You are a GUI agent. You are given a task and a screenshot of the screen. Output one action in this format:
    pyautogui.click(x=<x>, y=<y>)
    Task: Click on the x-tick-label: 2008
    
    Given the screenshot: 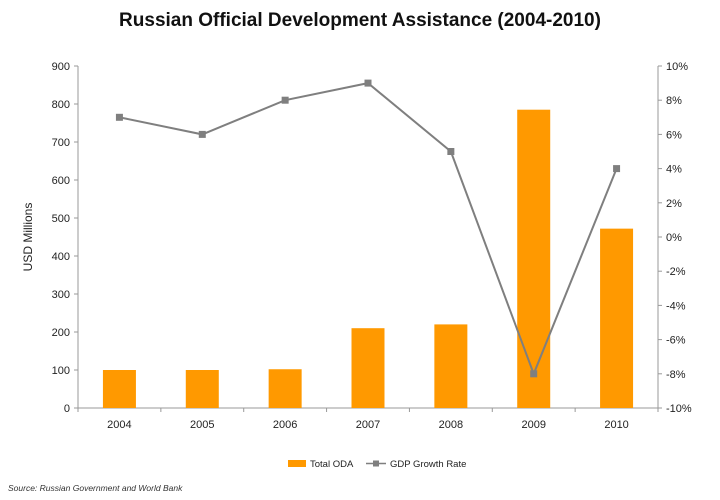 What is the action you would take?
    pyautogui.click(x=451, y=425)
    